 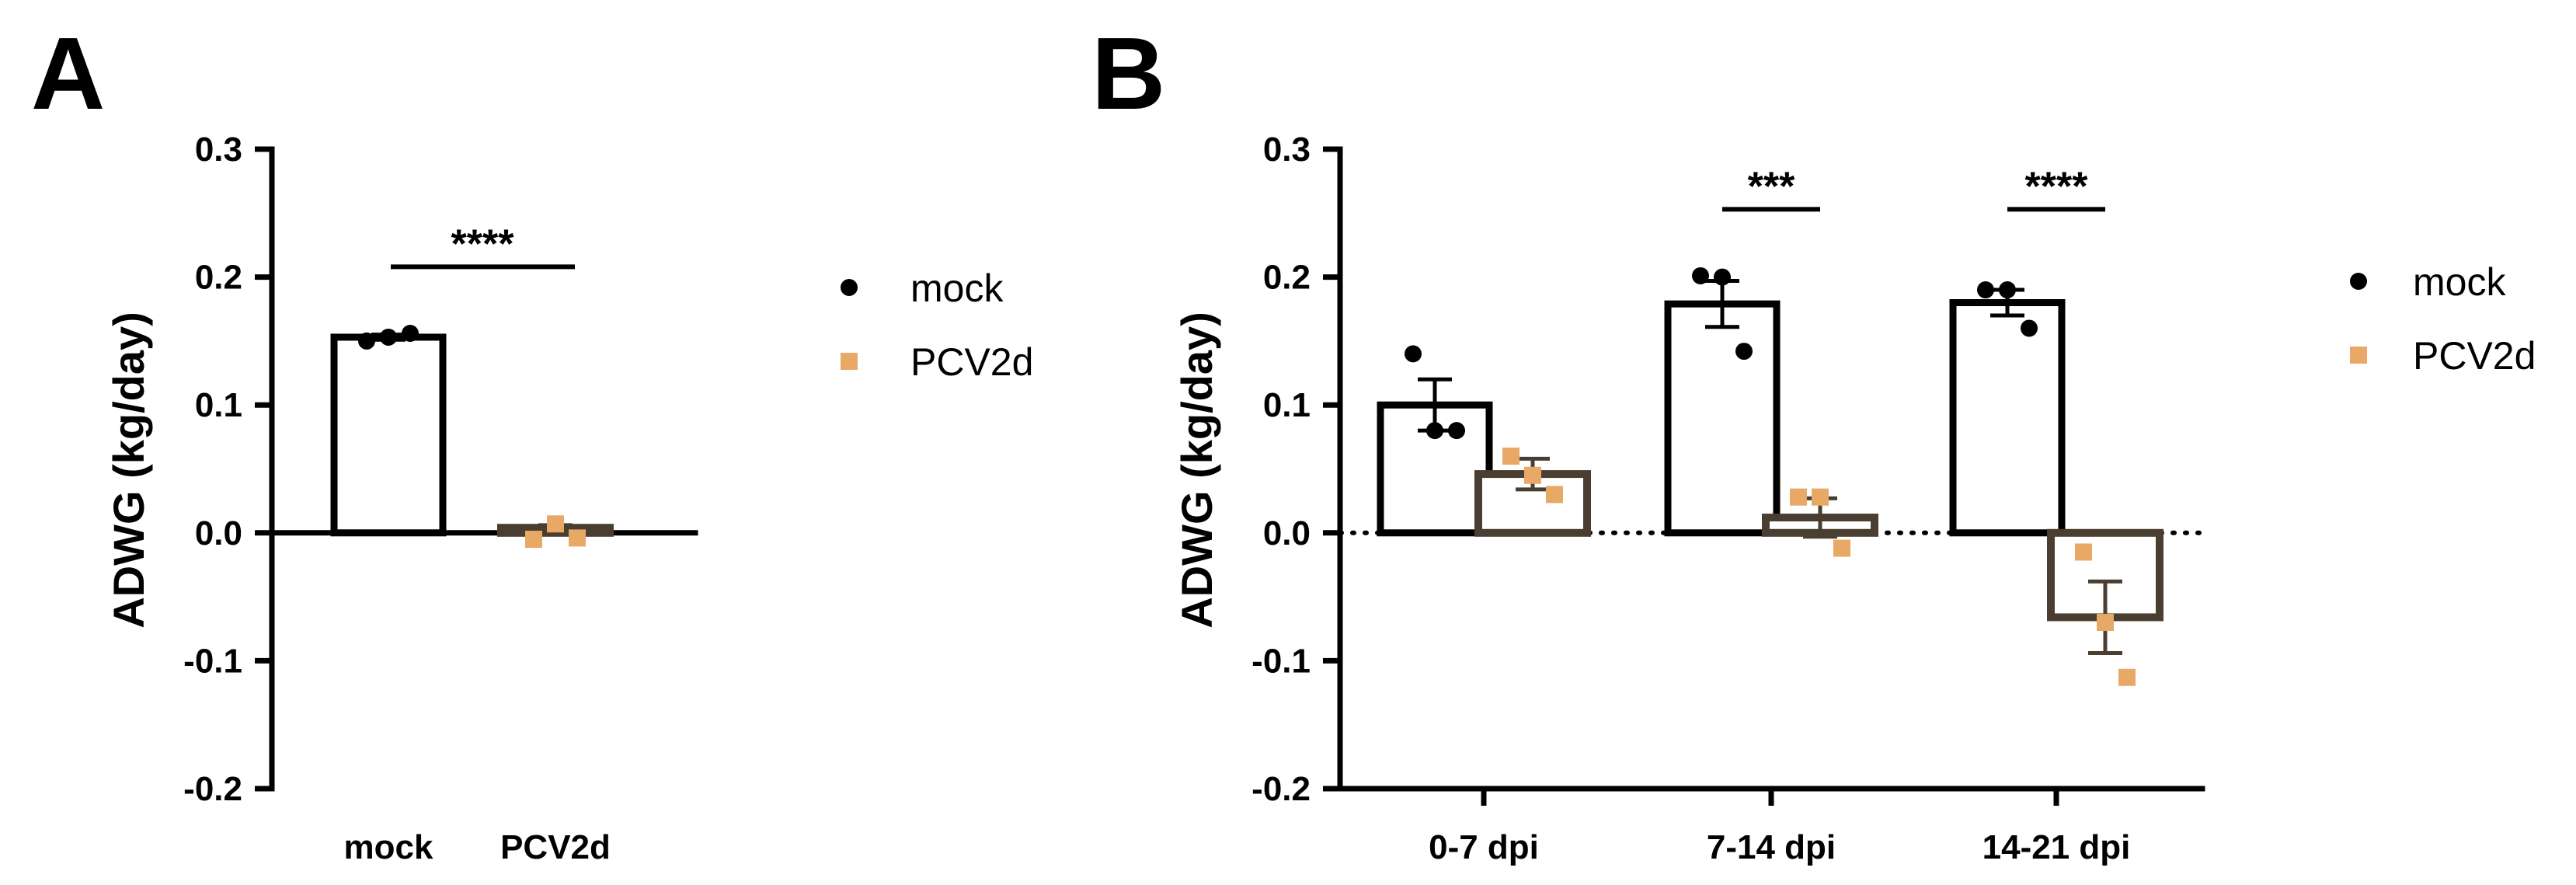 I want to click on panel-b-x-ticks, so click(x=1770, y=797).